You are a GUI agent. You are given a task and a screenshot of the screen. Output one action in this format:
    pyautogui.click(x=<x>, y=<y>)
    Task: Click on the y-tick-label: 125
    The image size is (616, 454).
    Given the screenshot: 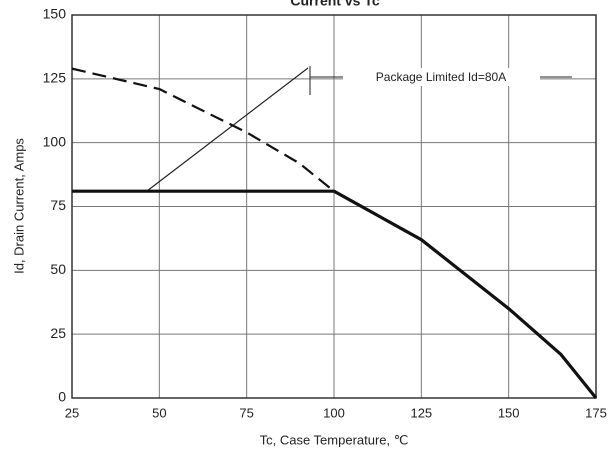 What is the action you would take?
    pyautogui.click(x=55, y=78)
    